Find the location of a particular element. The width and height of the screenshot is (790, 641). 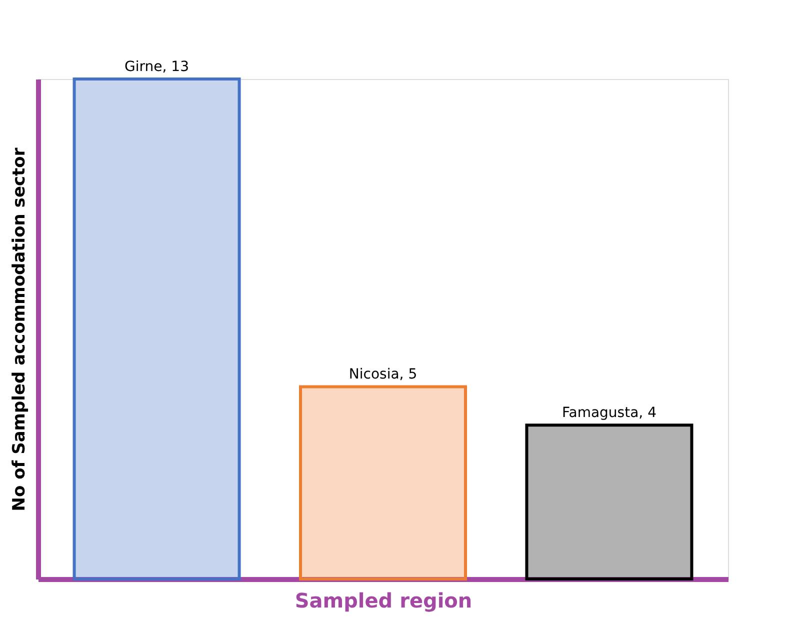

y-axis-title: No of Sampled accommodation sector is located at coordinates (20, 329).